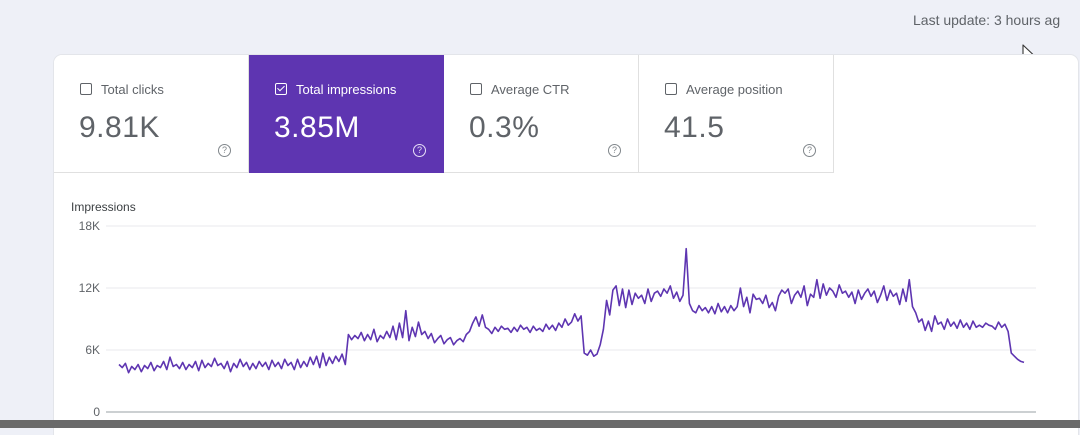 The height and width of the screenshot is (435, 1080). What do you see at coordinates (89, 288) in the screenshot?
I see `y-tick-label: 12K` at bounding box center [89, 288].